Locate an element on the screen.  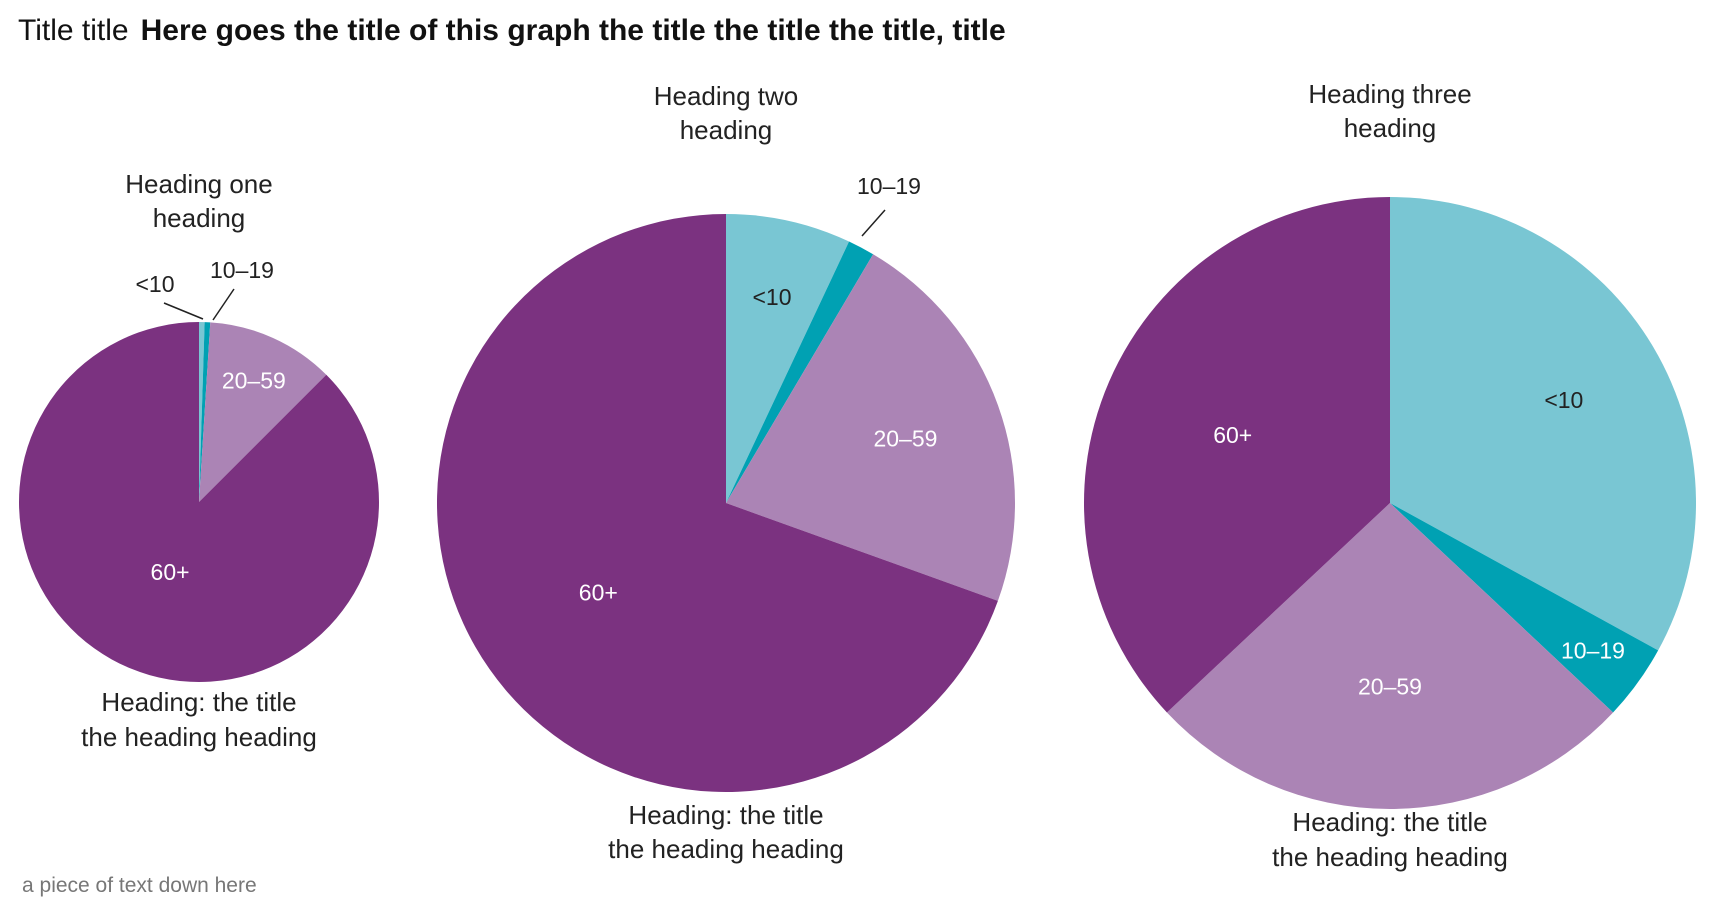
pie-2-label-4: 60+ is located at coordinates (598, 593).